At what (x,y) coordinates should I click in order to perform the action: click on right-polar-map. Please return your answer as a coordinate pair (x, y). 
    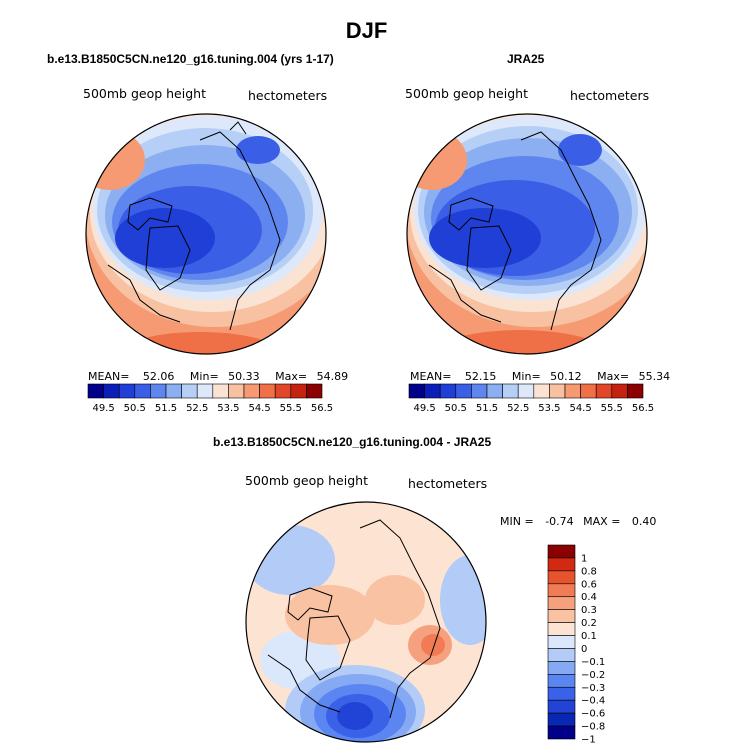
    Looking at the image, I should click on (527, 234).